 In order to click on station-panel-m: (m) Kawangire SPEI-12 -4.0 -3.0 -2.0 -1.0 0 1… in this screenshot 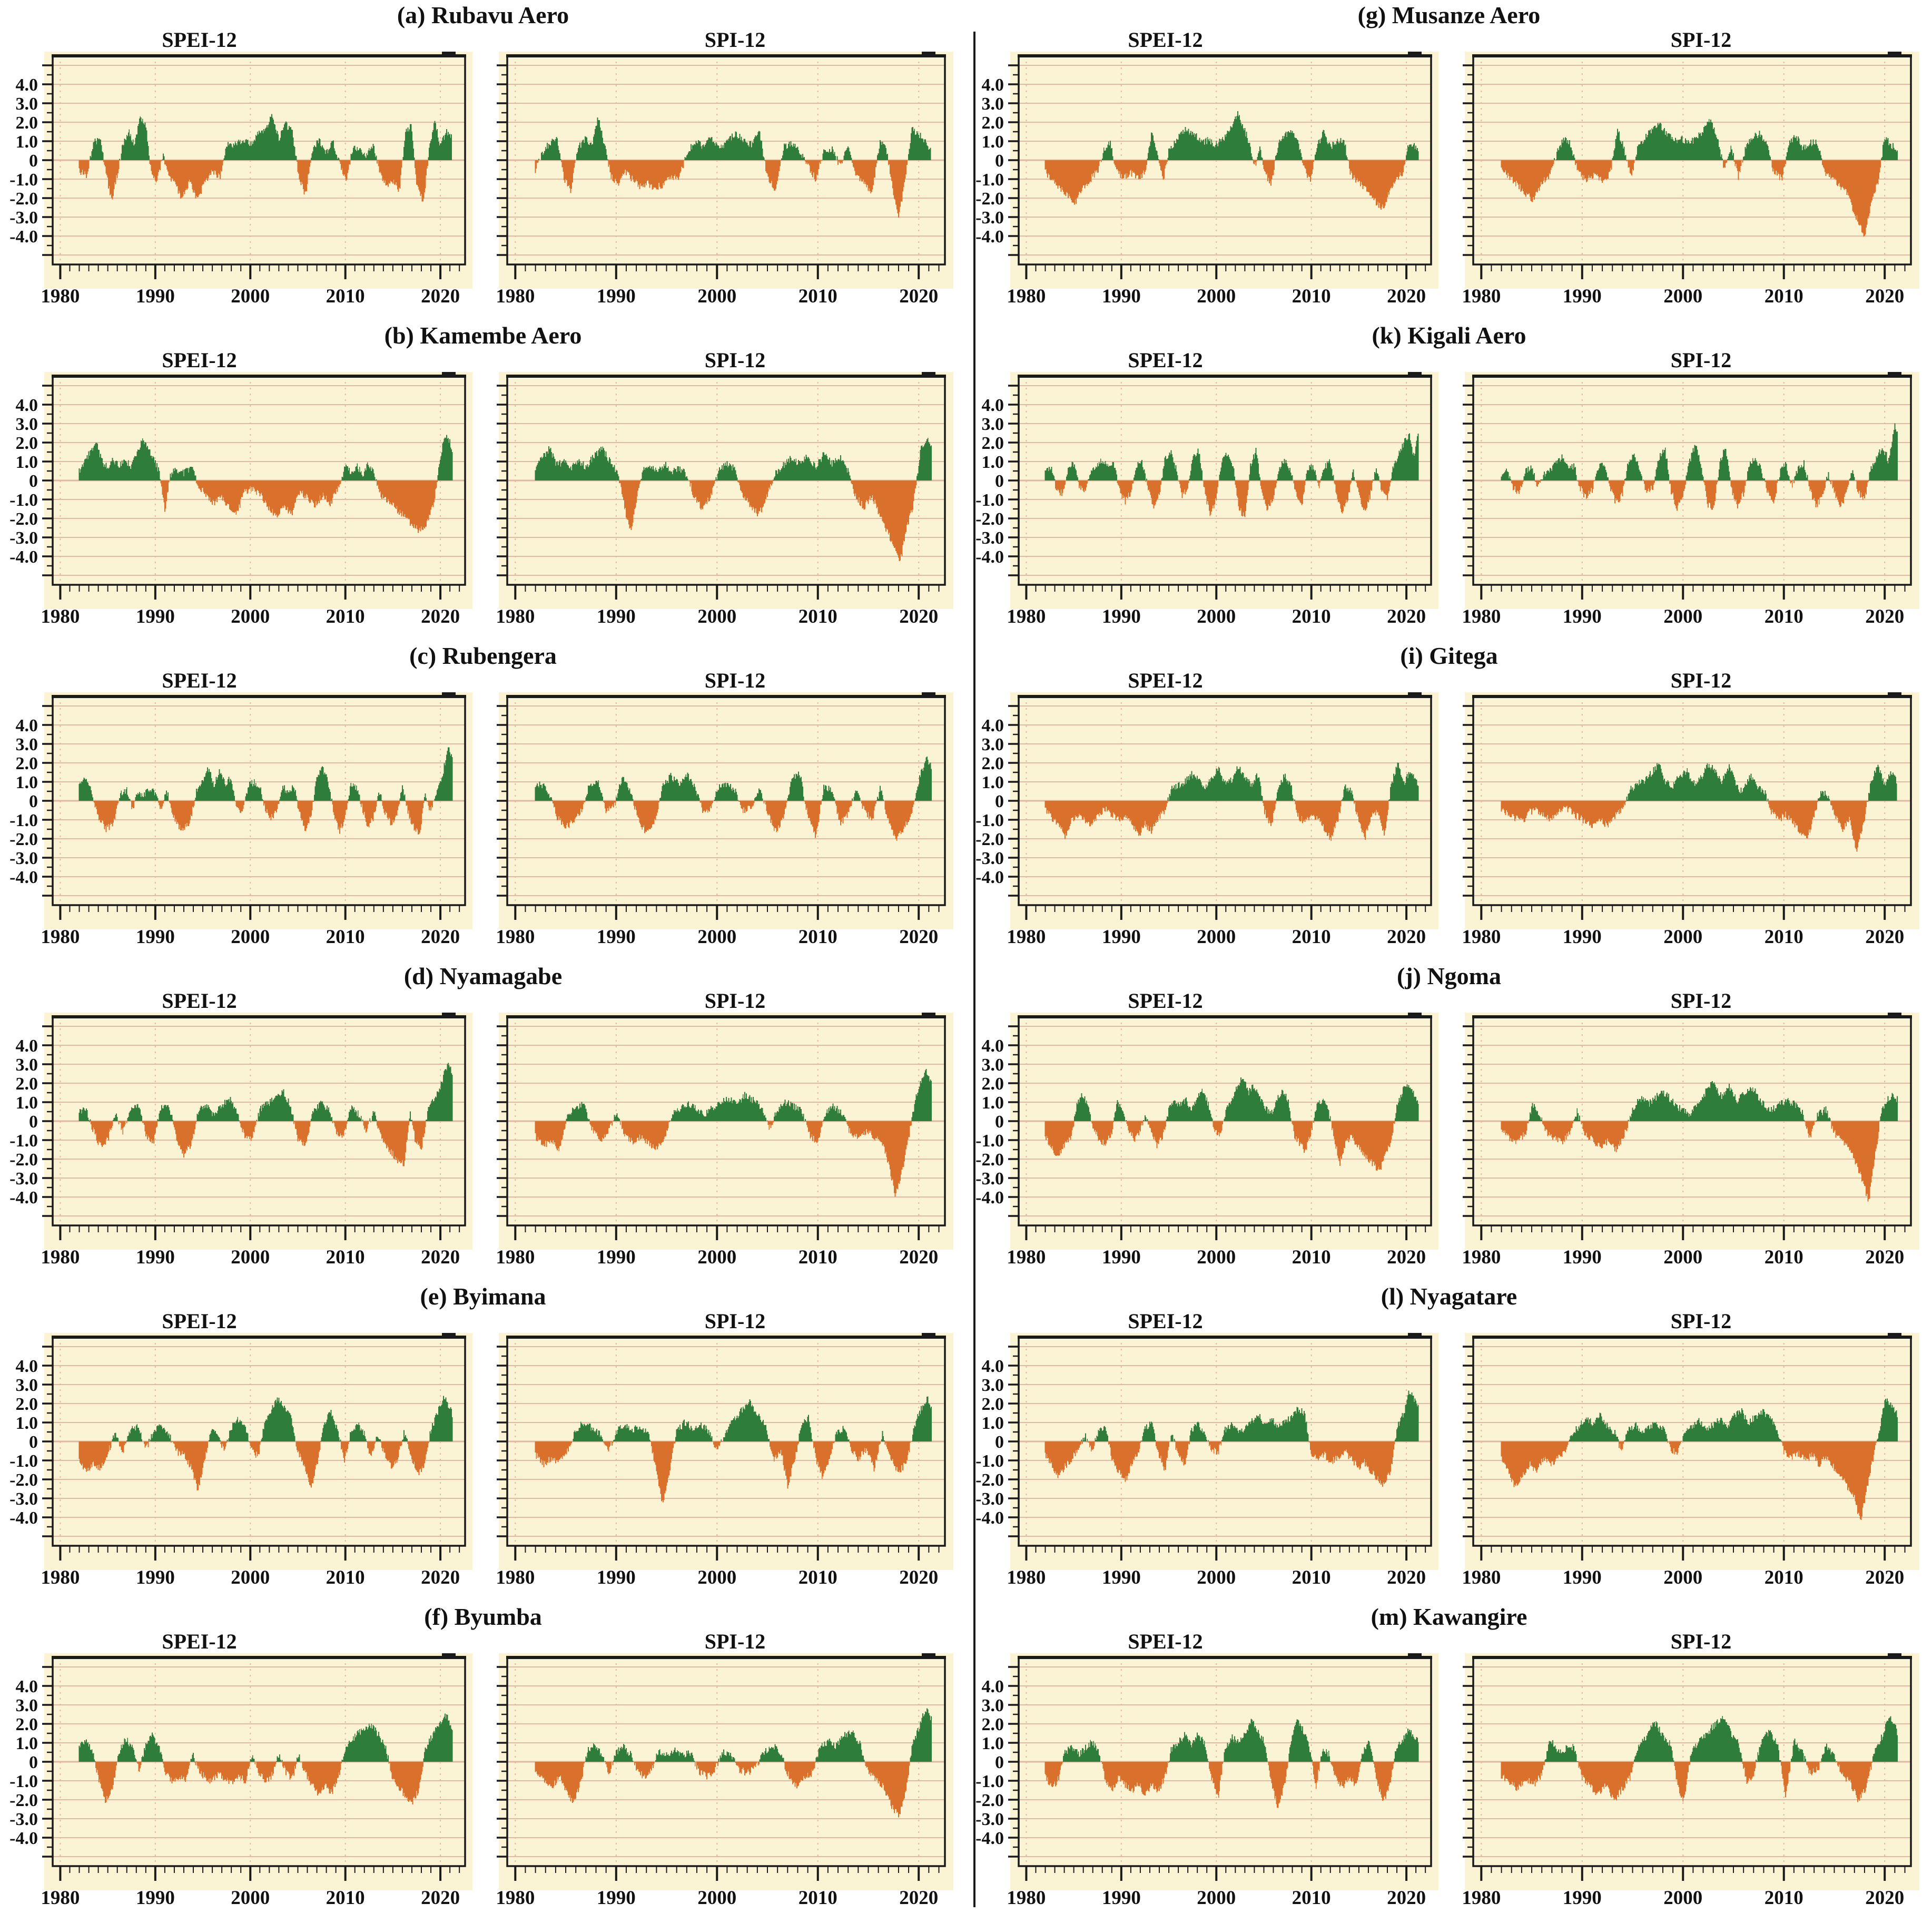, I will do `click(1449, 1762)`.